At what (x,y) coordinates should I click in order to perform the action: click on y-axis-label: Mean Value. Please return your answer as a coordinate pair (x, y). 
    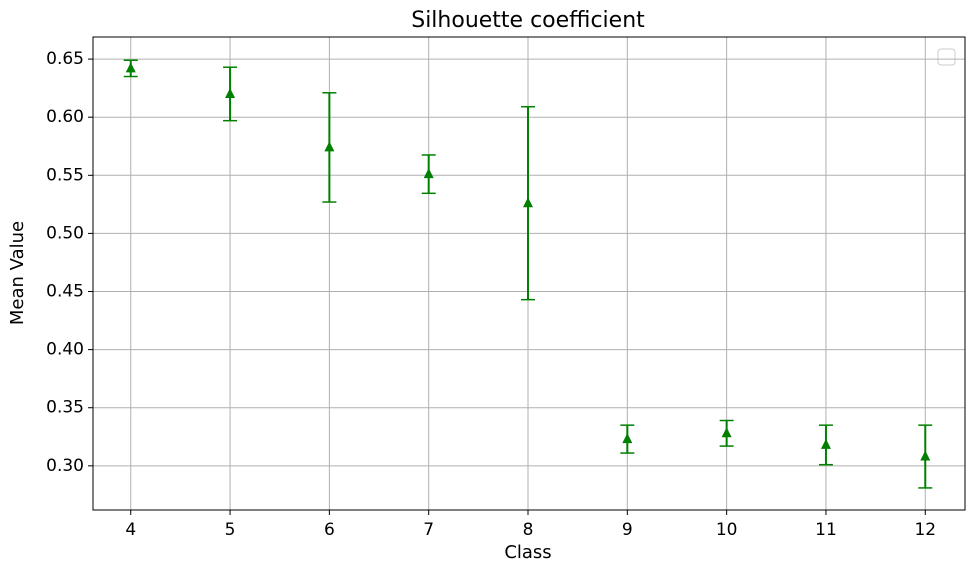
    Looking at the image, I should click on (17, 273).